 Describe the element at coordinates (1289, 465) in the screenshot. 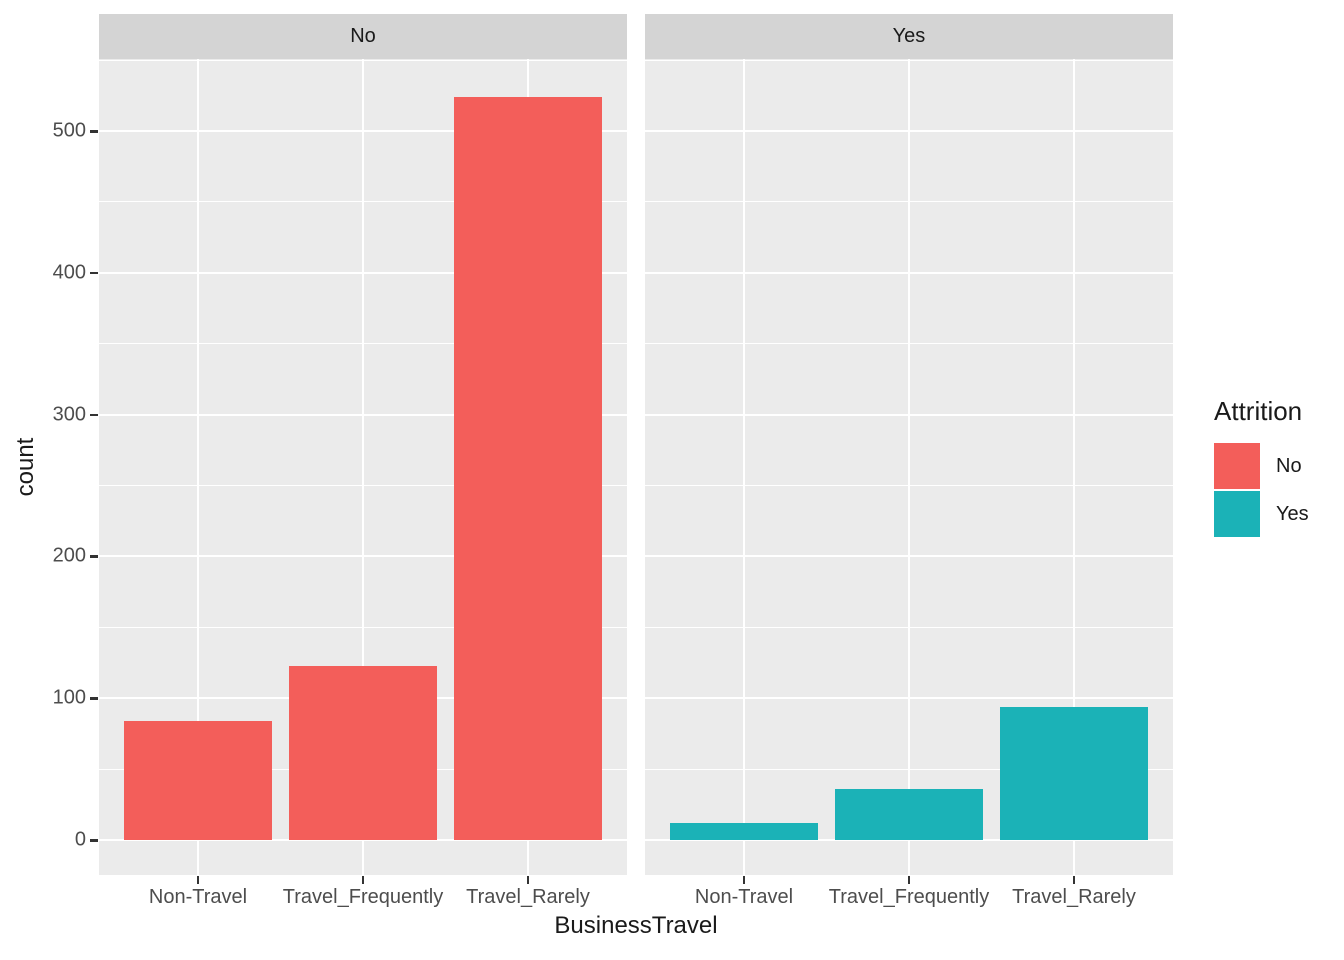

I see `legend-key-label: No` at that location.